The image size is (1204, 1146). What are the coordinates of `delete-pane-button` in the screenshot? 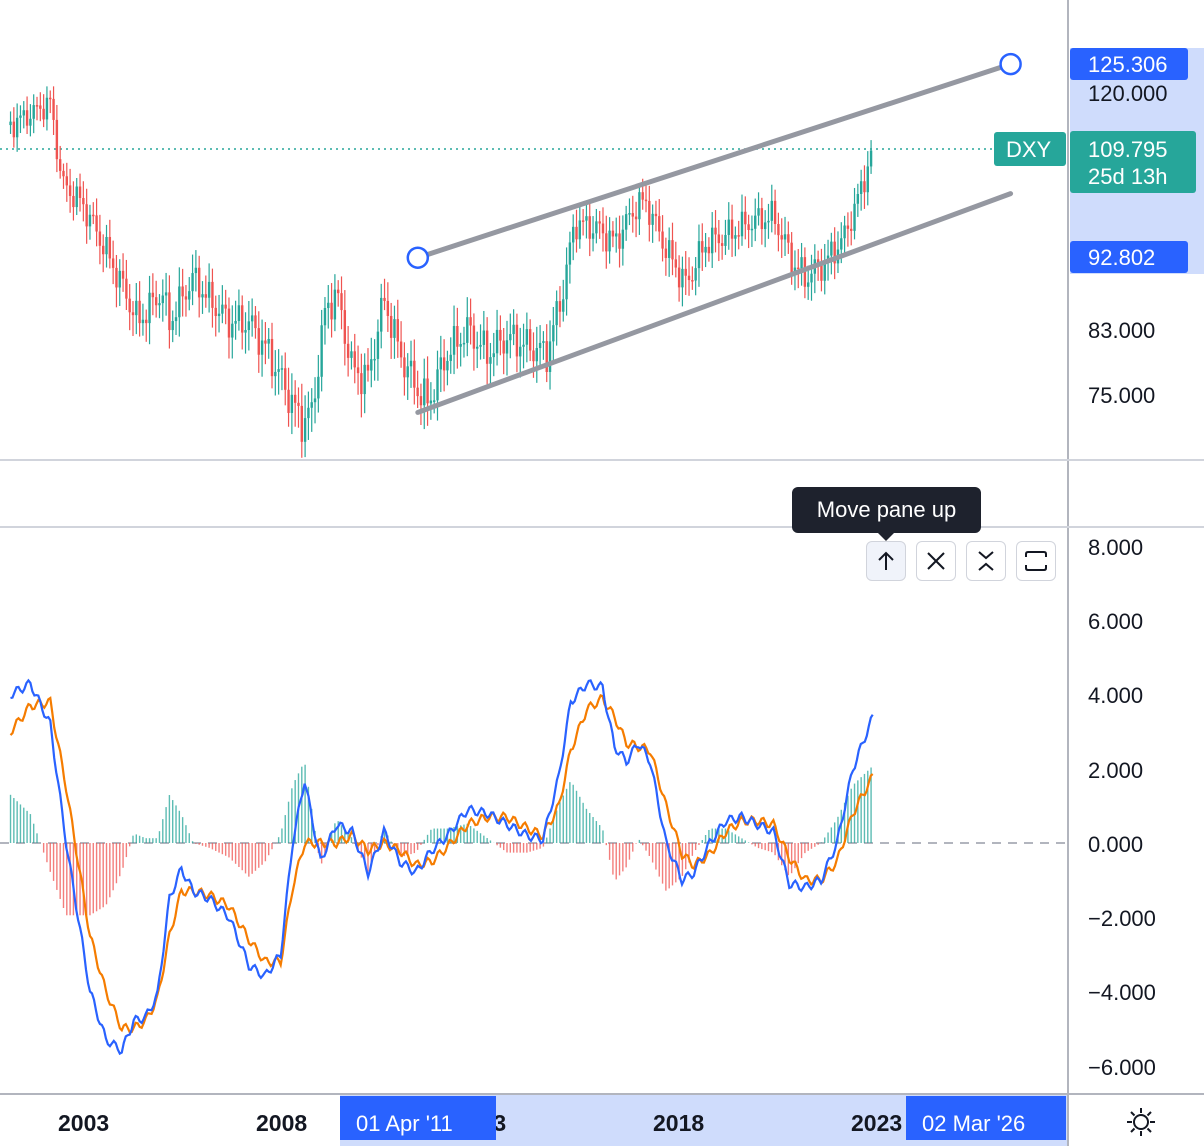 It's located at (936, 561).